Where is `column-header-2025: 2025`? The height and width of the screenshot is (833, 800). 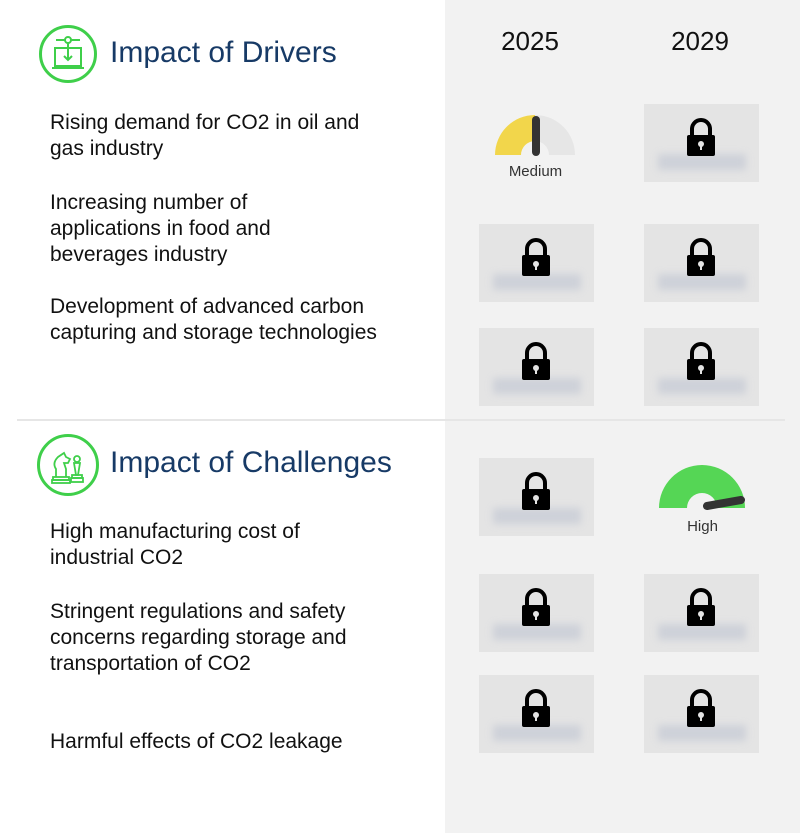
column-header-2025: 2025 is located at coordinates (530, 41).